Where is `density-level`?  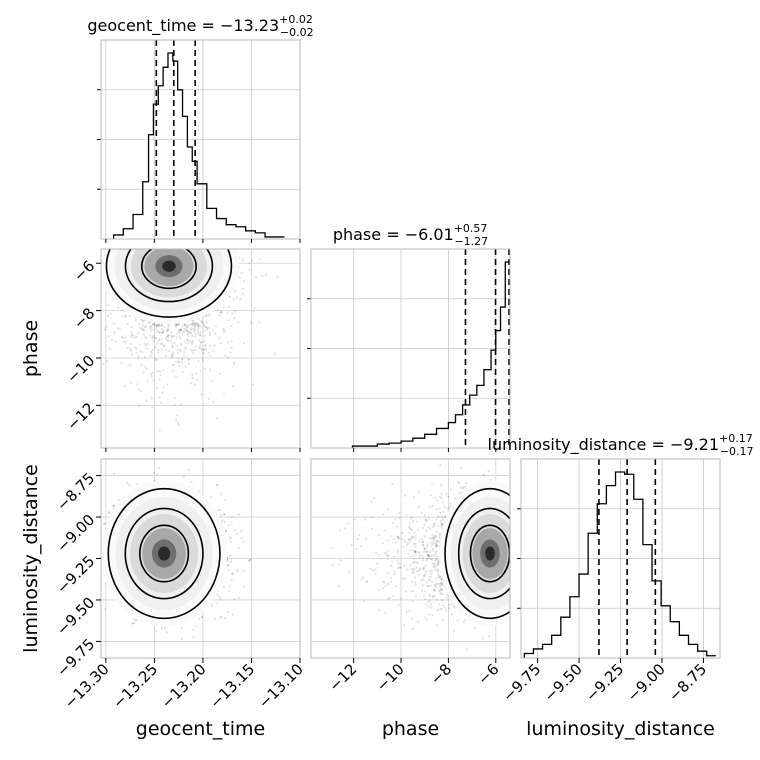
density-level is located at coordinates (169, 266).